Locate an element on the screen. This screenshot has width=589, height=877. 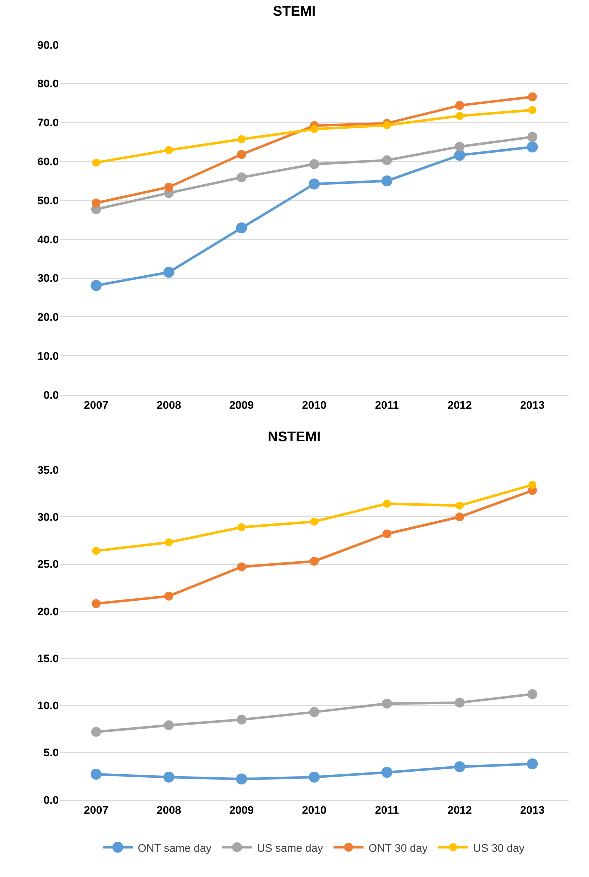
legend-label: US 30 day is located at coordinates (499, 848).